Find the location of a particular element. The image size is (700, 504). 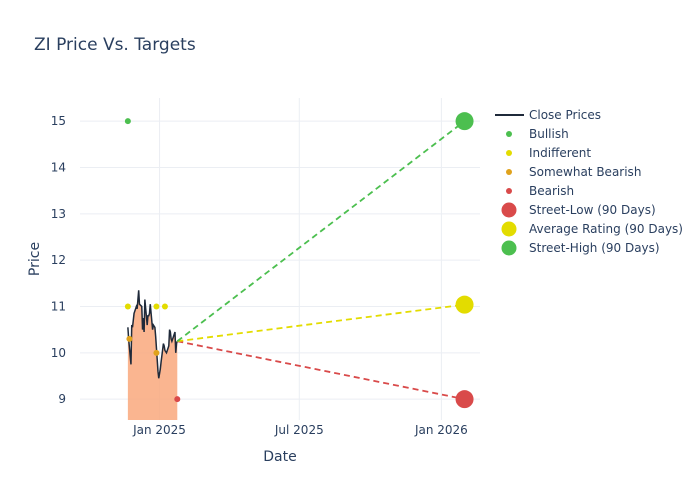

y-tick-label: 11 is located at coordinates (58, 306).